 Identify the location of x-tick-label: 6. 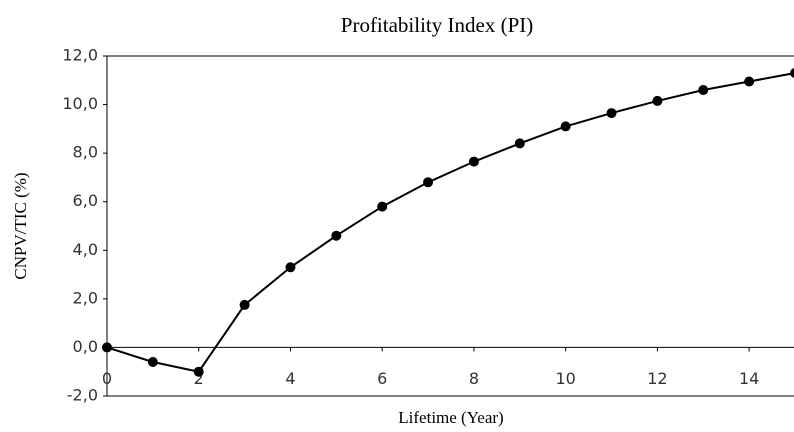
(382, 378).